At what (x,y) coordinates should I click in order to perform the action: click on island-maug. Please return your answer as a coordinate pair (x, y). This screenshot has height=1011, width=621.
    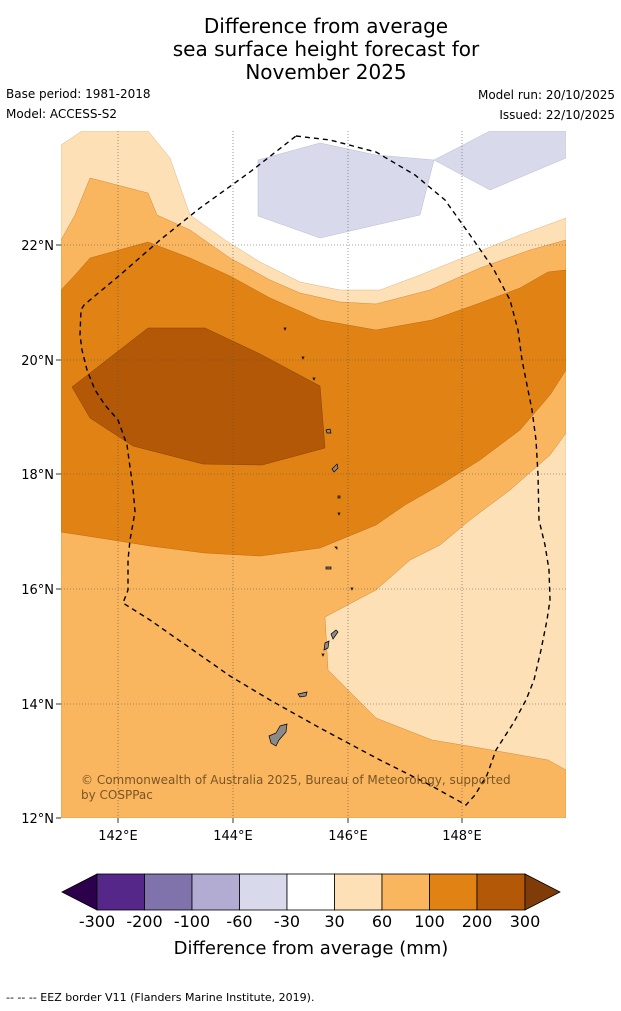
    Looking at the image, I should click on (303, 358).